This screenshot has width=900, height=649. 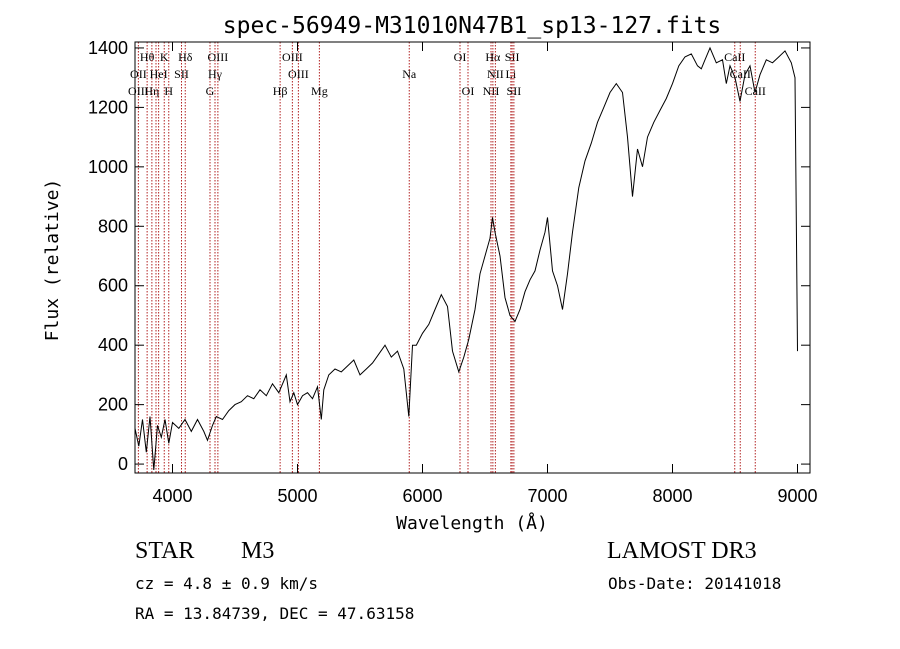 I want to click on marker-label: Hη, so click(x=151, y=91).